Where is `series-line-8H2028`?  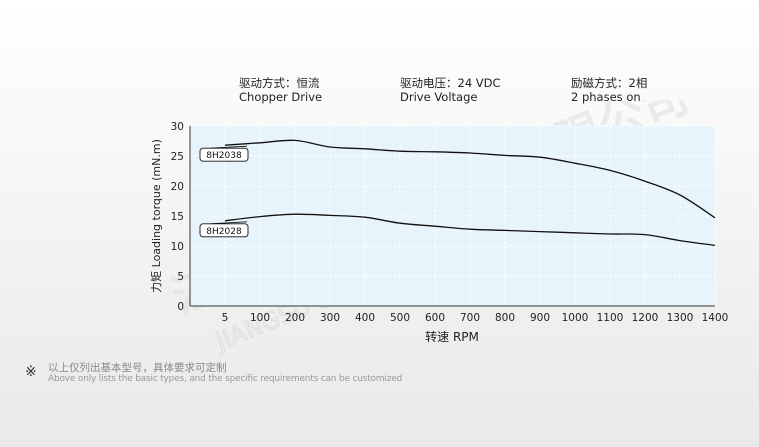 series-line-8H2028 is located at coordinates (470, 230).